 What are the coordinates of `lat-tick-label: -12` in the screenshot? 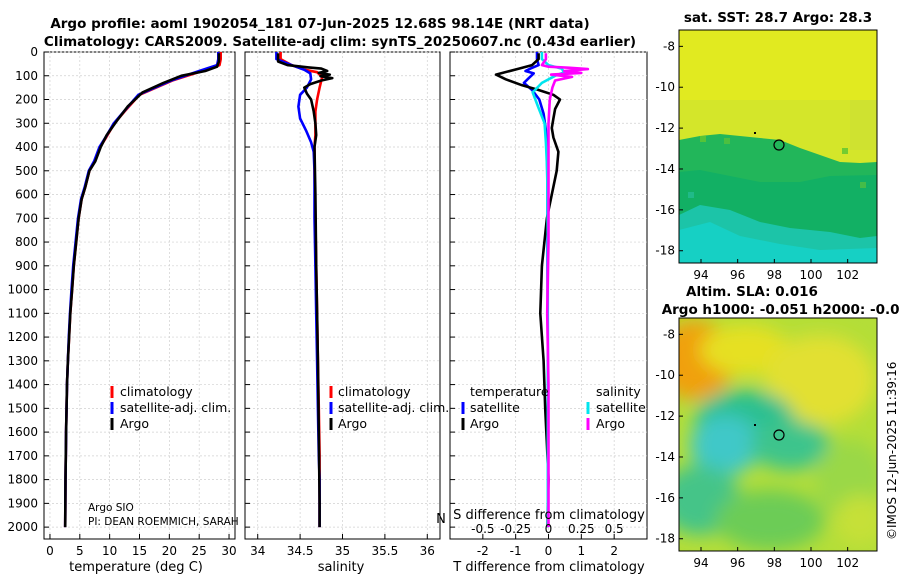 It's located at (665, 128).